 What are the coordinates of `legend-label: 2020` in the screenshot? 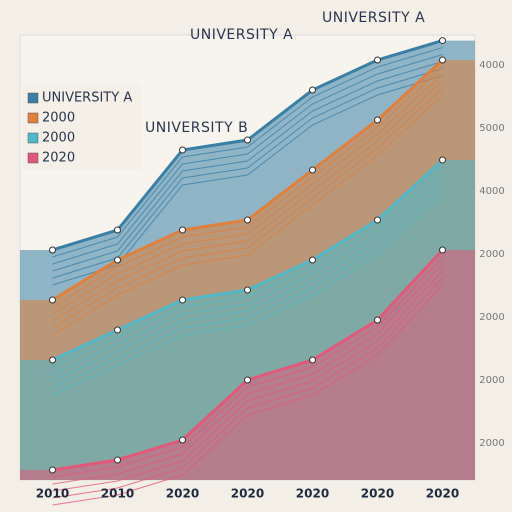 It's located at (58, 158).